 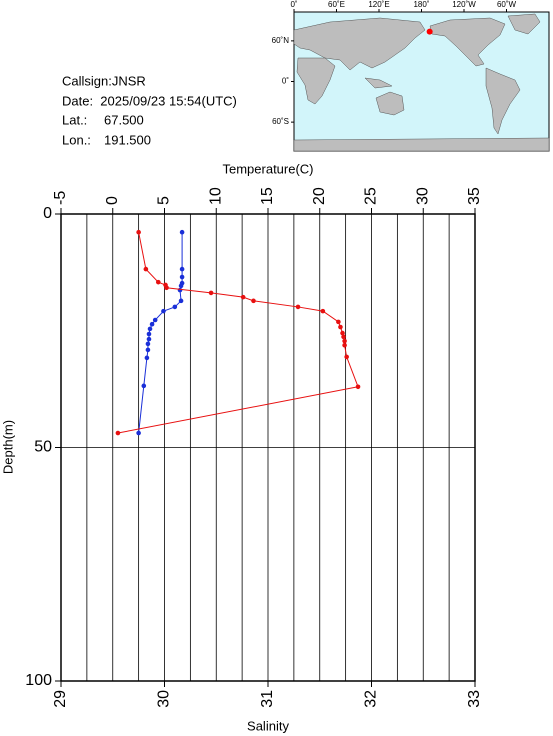 What do you see at coordinates (422, 196) in the screenshot?
I see `x2-tick-label: 30` at bounding box center [422, 196].